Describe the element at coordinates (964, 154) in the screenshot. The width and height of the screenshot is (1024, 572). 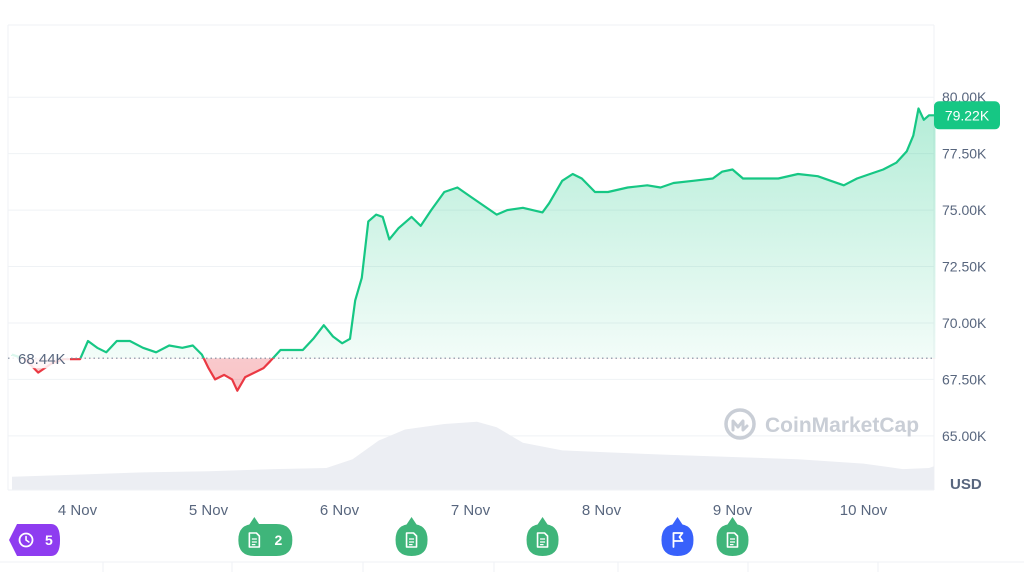
I see `y-tick-label: 77.50K` at that location.